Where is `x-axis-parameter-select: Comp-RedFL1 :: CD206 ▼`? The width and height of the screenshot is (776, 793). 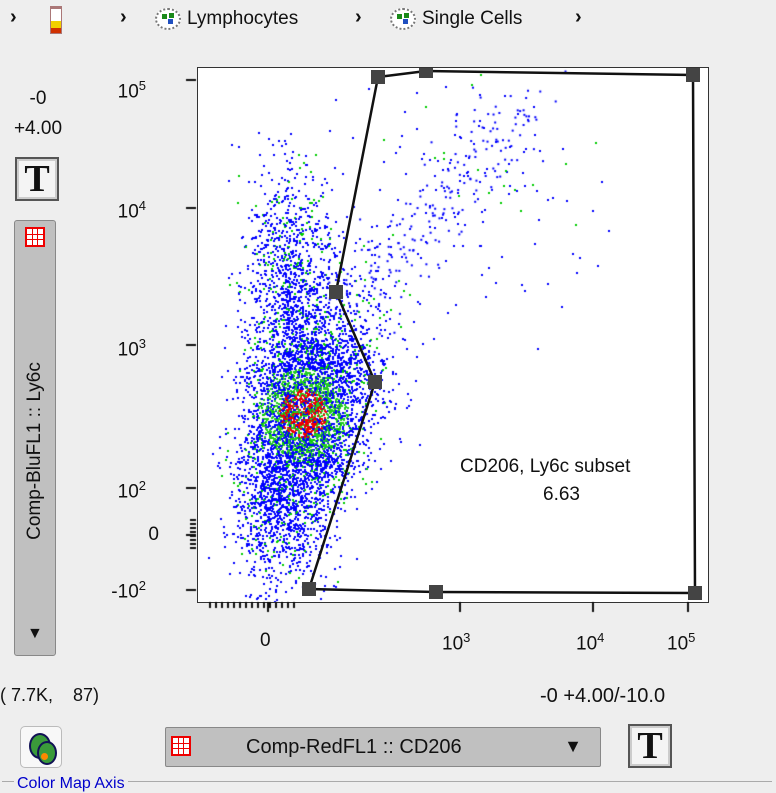 x-axis-parameter-select: Comp-RedFL1 :: CD206 ▼ is located at coordinates (383, 747).